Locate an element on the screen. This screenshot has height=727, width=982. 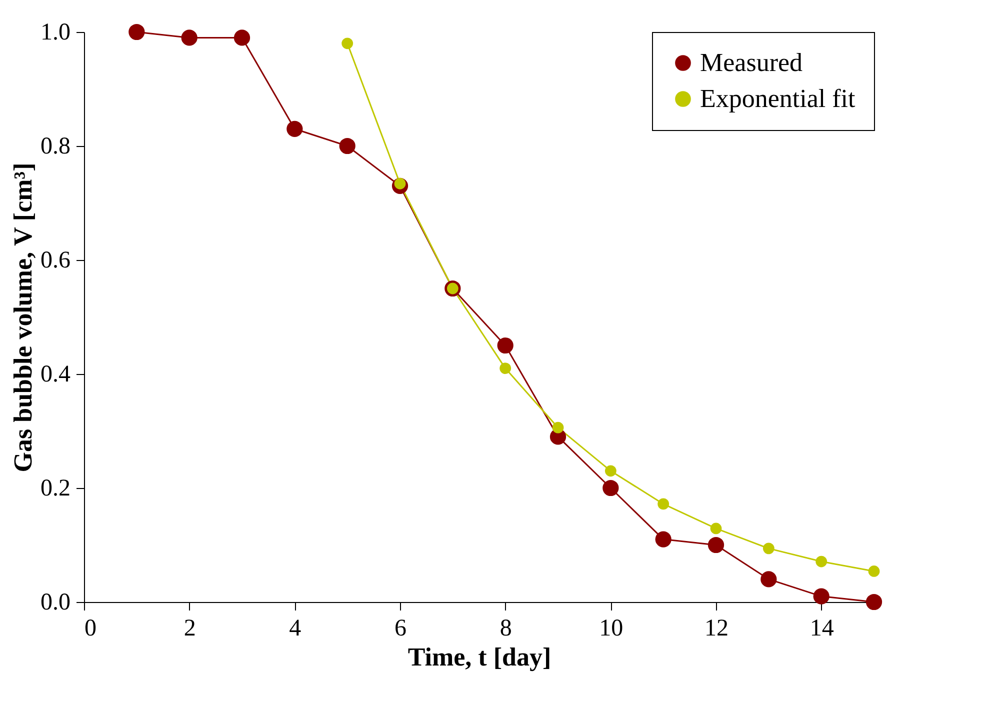
y-tick-label: 0.8 is located at coordinates (55, 147).